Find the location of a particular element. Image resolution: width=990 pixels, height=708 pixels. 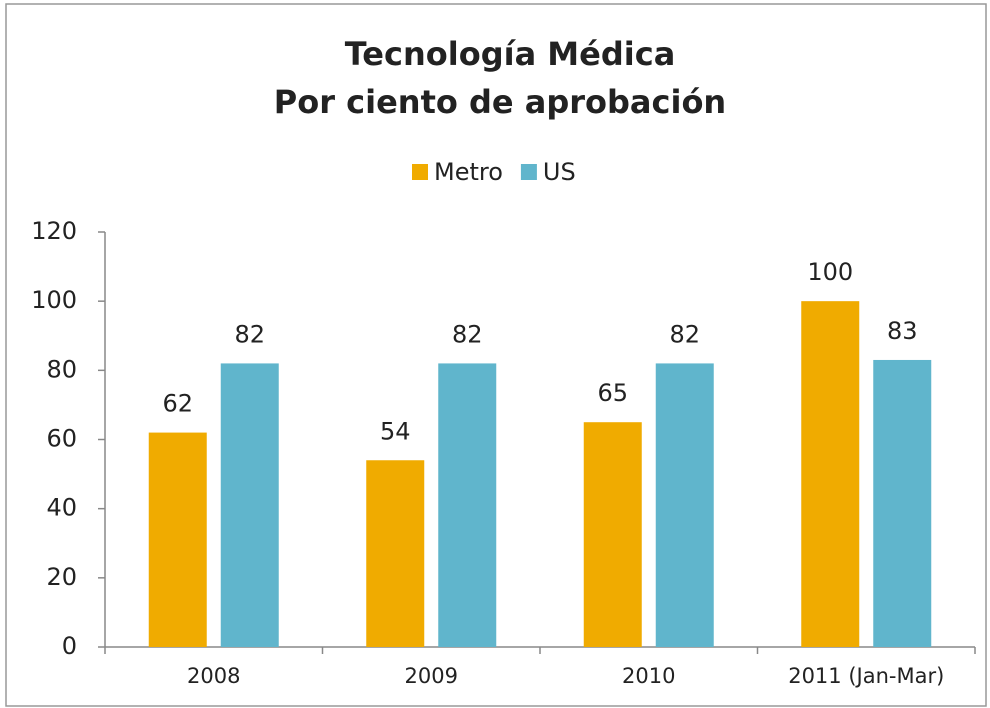

y-tick-label: 0 is located at coordinates (69, 646).